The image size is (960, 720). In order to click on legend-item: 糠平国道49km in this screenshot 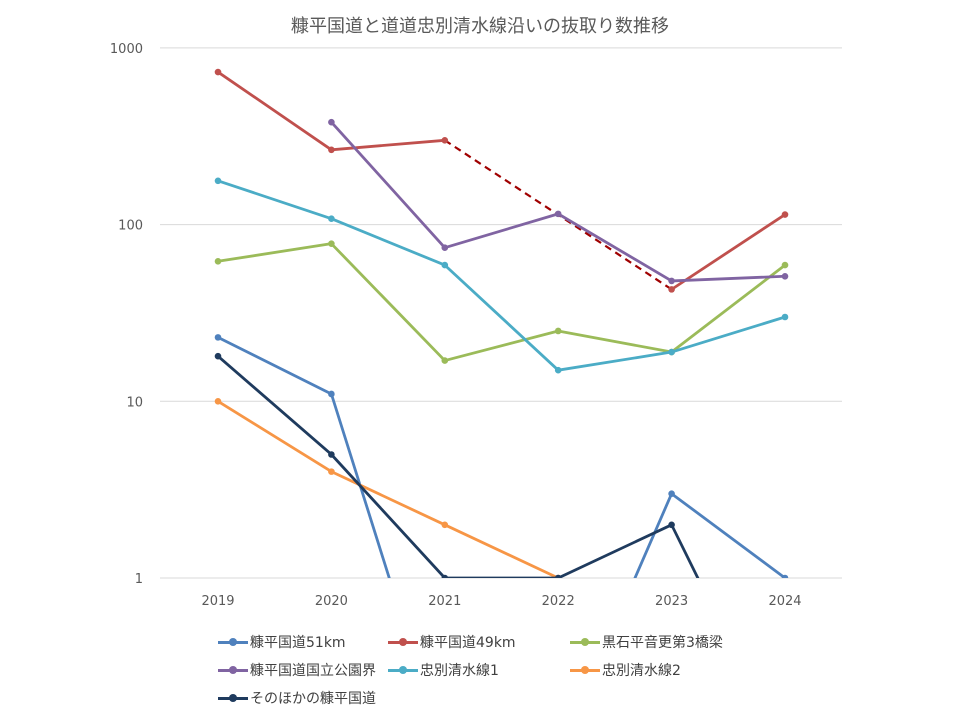, I will do `click(452, 642)`.